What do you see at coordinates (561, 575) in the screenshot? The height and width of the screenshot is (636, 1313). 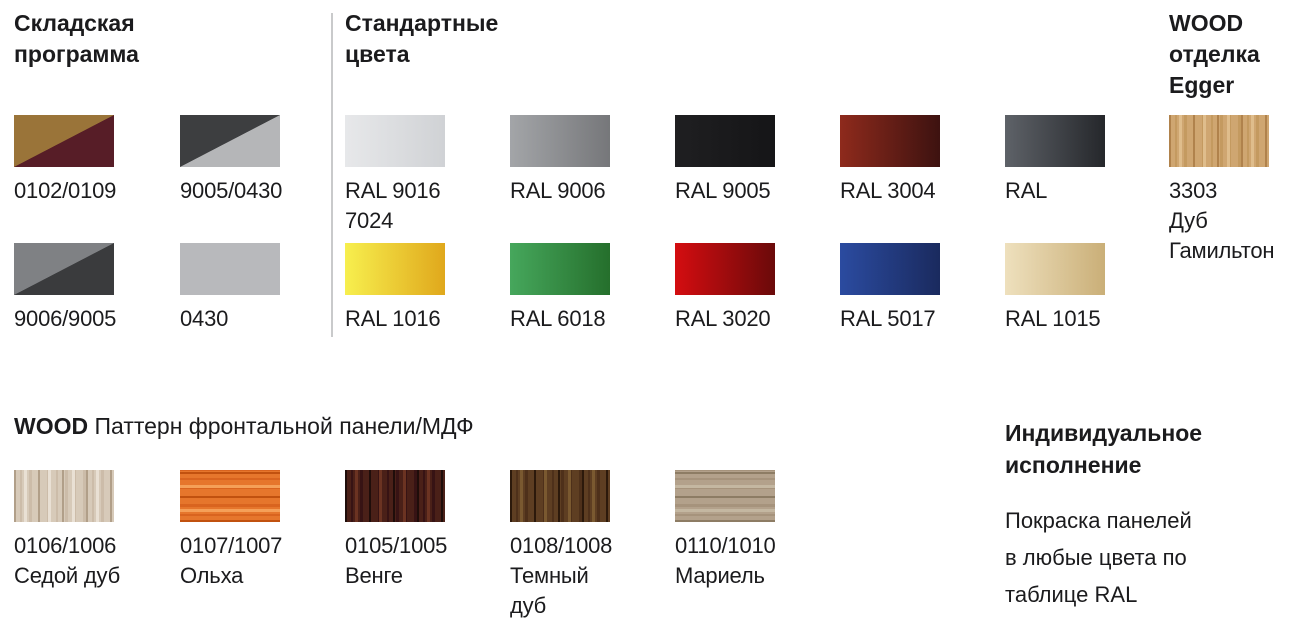 I see `swatch-code-0108-1008: 0108/1008 Темный дуб` at bounding box center [561, 575].